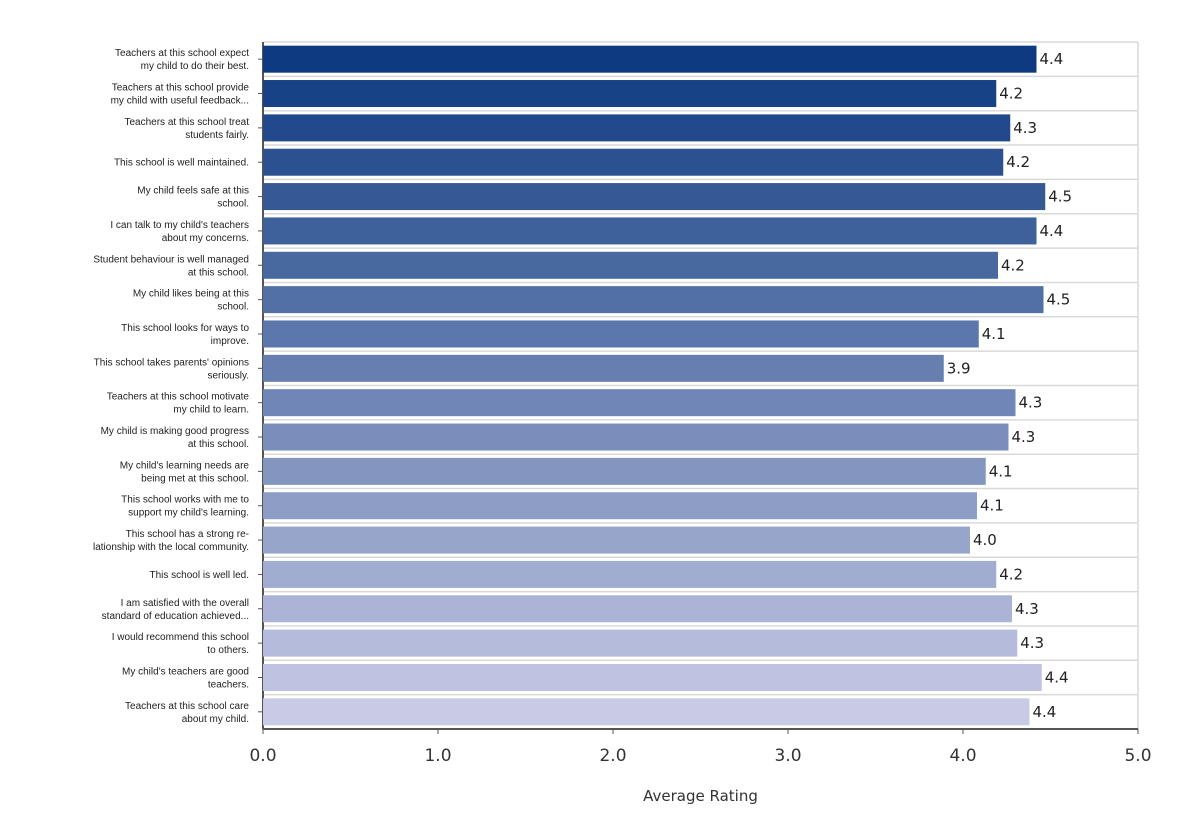 The height and width of the screenshot is (827, 1200). What do you see at coordinates (175, 431) in the screenshot?
I see `y-tick-label: My child is making good progress` at bounding box center [175, 431].